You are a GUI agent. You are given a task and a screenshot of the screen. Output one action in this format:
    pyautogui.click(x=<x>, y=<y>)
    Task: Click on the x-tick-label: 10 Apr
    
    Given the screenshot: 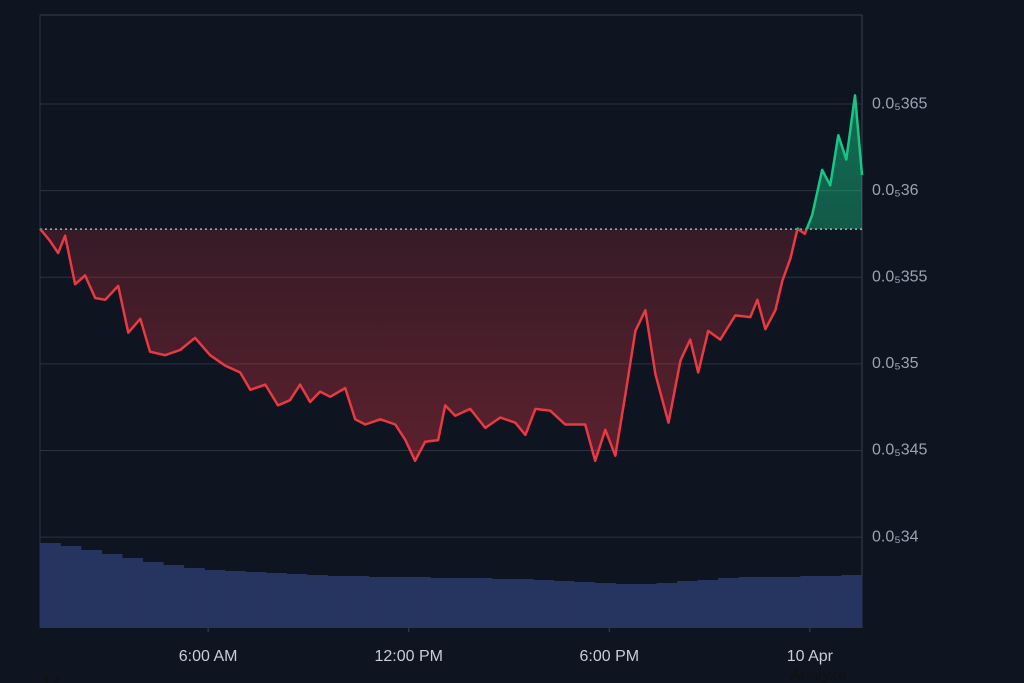 What is the action you would take?
    pyautogui.click(x=810, y=656)
    